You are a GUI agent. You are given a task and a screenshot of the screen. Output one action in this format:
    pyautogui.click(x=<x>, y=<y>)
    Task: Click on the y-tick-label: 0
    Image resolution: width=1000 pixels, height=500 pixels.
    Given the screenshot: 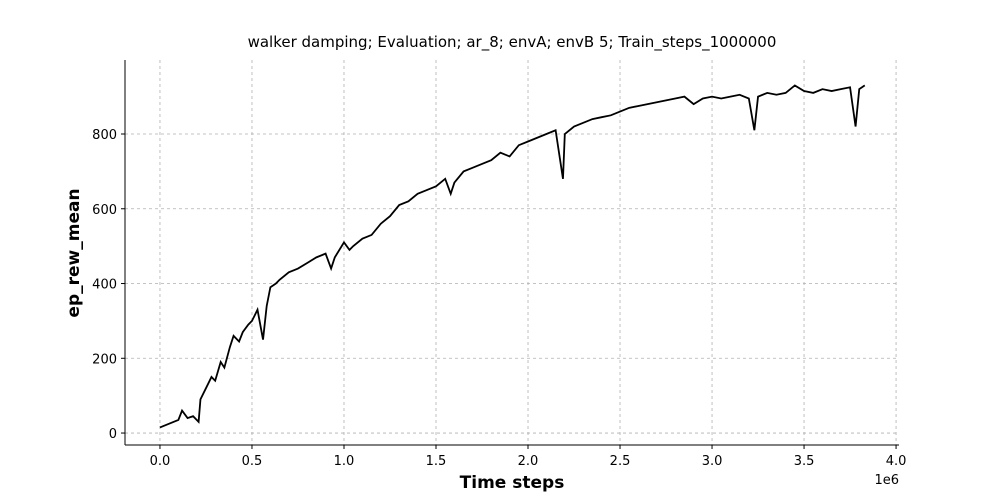 What is the action you would take?
    pyautogui.click(x=113, y=434)
    